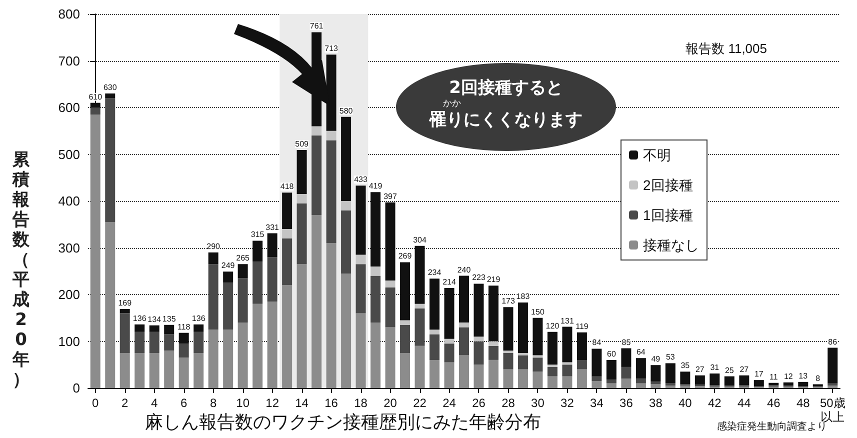 Image resolution: width=857 pixels, height=438 pixels. What do you see at coordinates (69, 294) in the screenshot?
I see `y-tick-label: 200` at bounding box center [69, 294].